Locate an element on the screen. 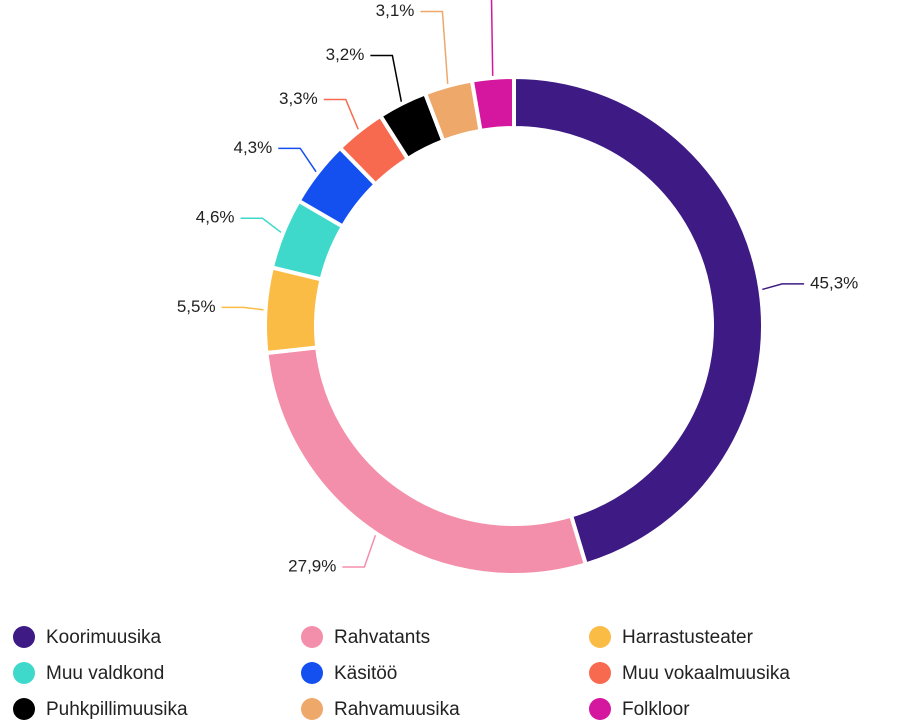  data-label: 5,5% is located at coordinates (196, 306).